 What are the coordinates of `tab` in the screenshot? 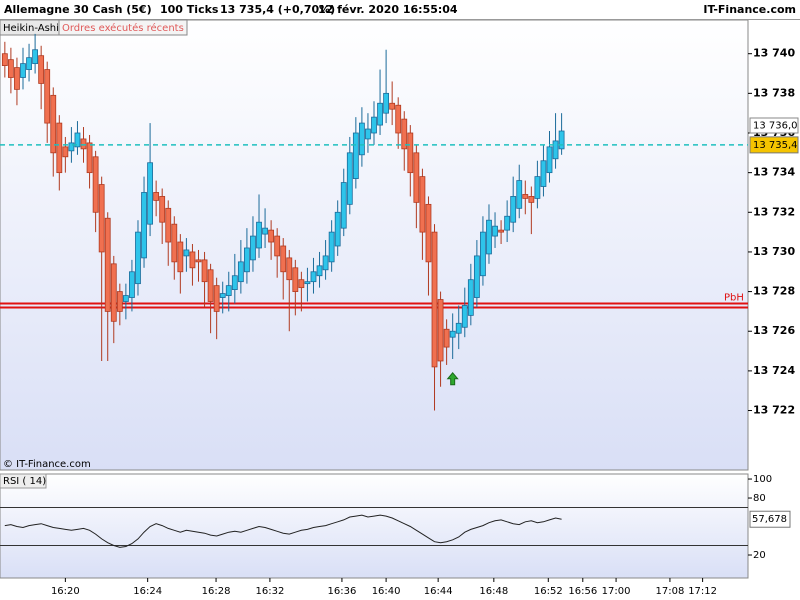 It's located at (123, 27).